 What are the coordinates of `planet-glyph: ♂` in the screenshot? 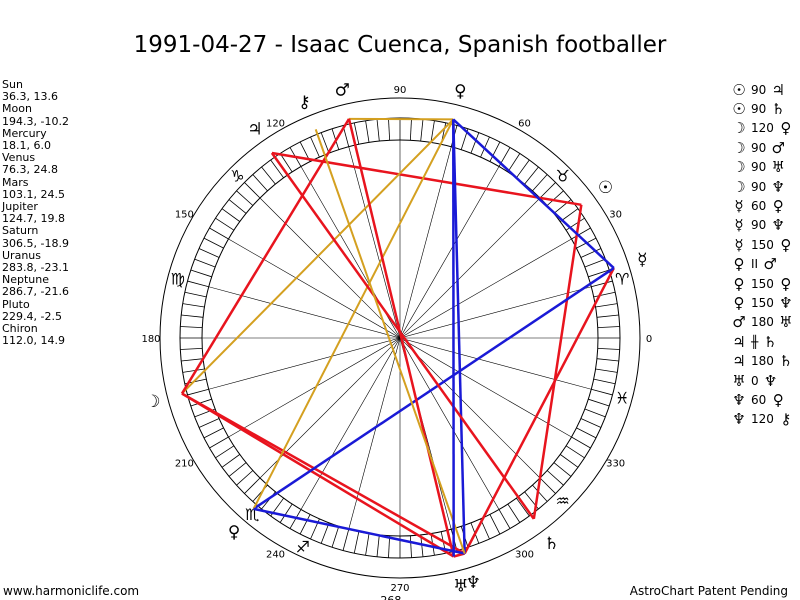 It's located at (342, 91).